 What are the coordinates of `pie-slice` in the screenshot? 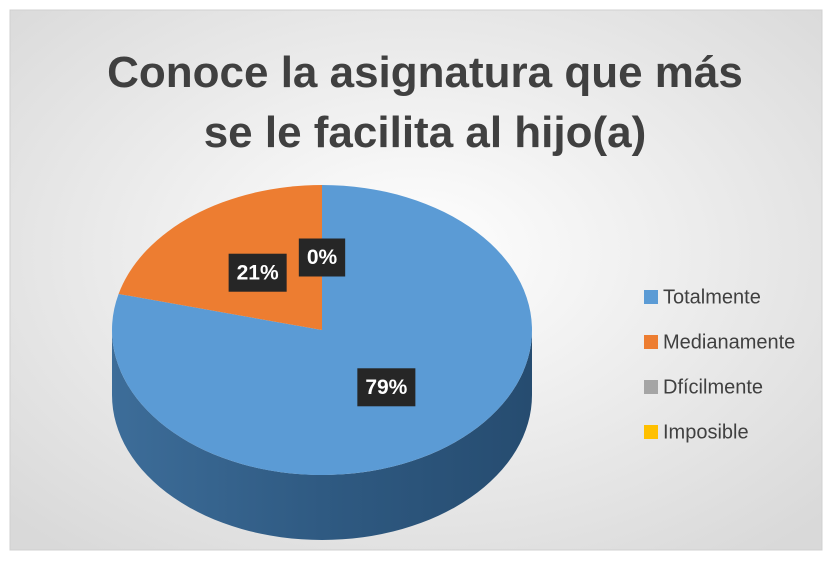 It's located at (220, 257).